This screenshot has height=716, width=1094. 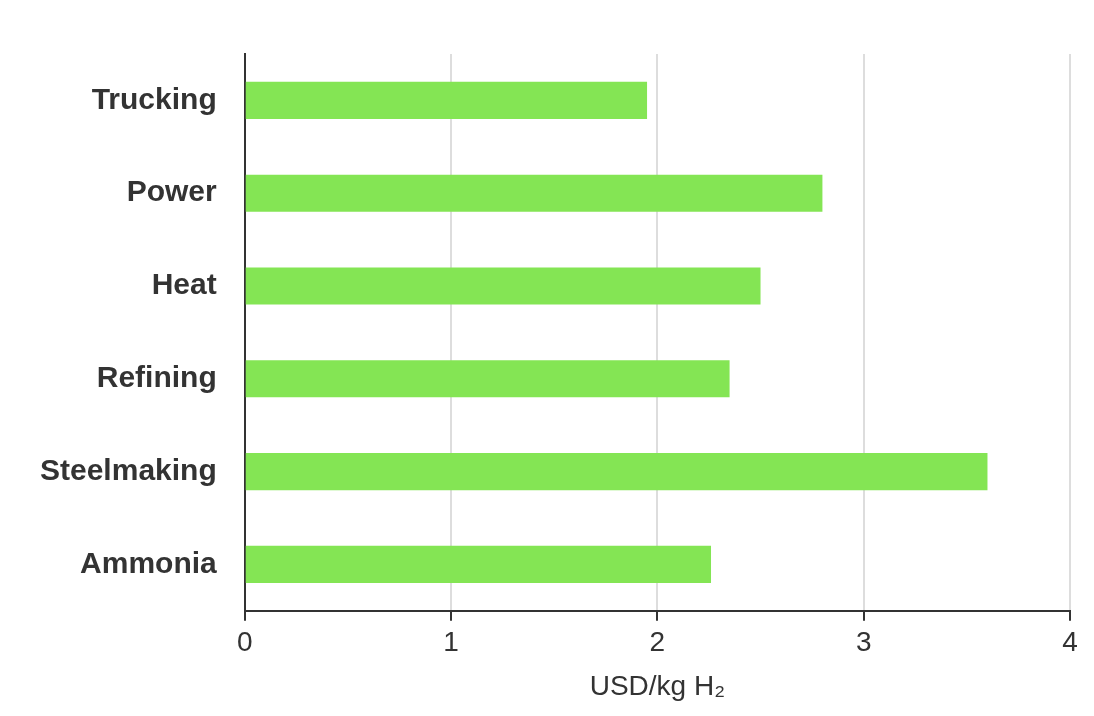 I want to click on x-tick-label: 2, so click(x=657, y=642).